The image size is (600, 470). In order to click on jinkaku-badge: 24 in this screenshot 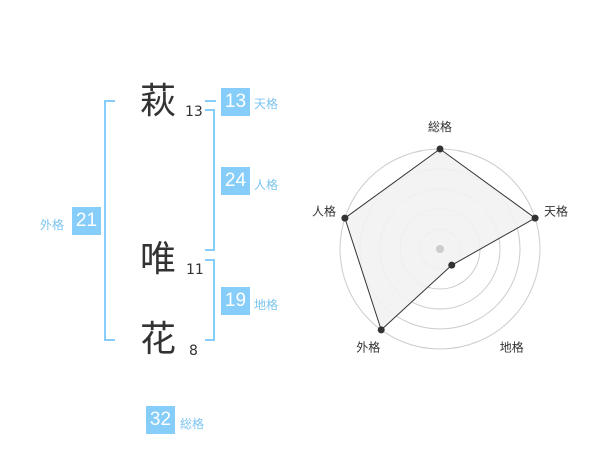, I will do `click(235, 181)`.